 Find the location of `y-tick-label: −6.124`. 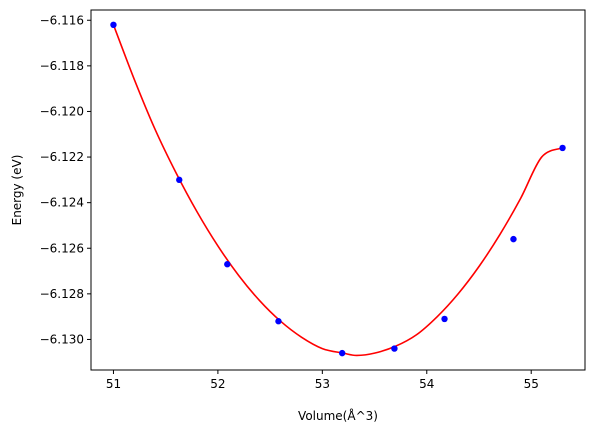

y-tick-label: −6.124 is located at coordinates (62, 203).